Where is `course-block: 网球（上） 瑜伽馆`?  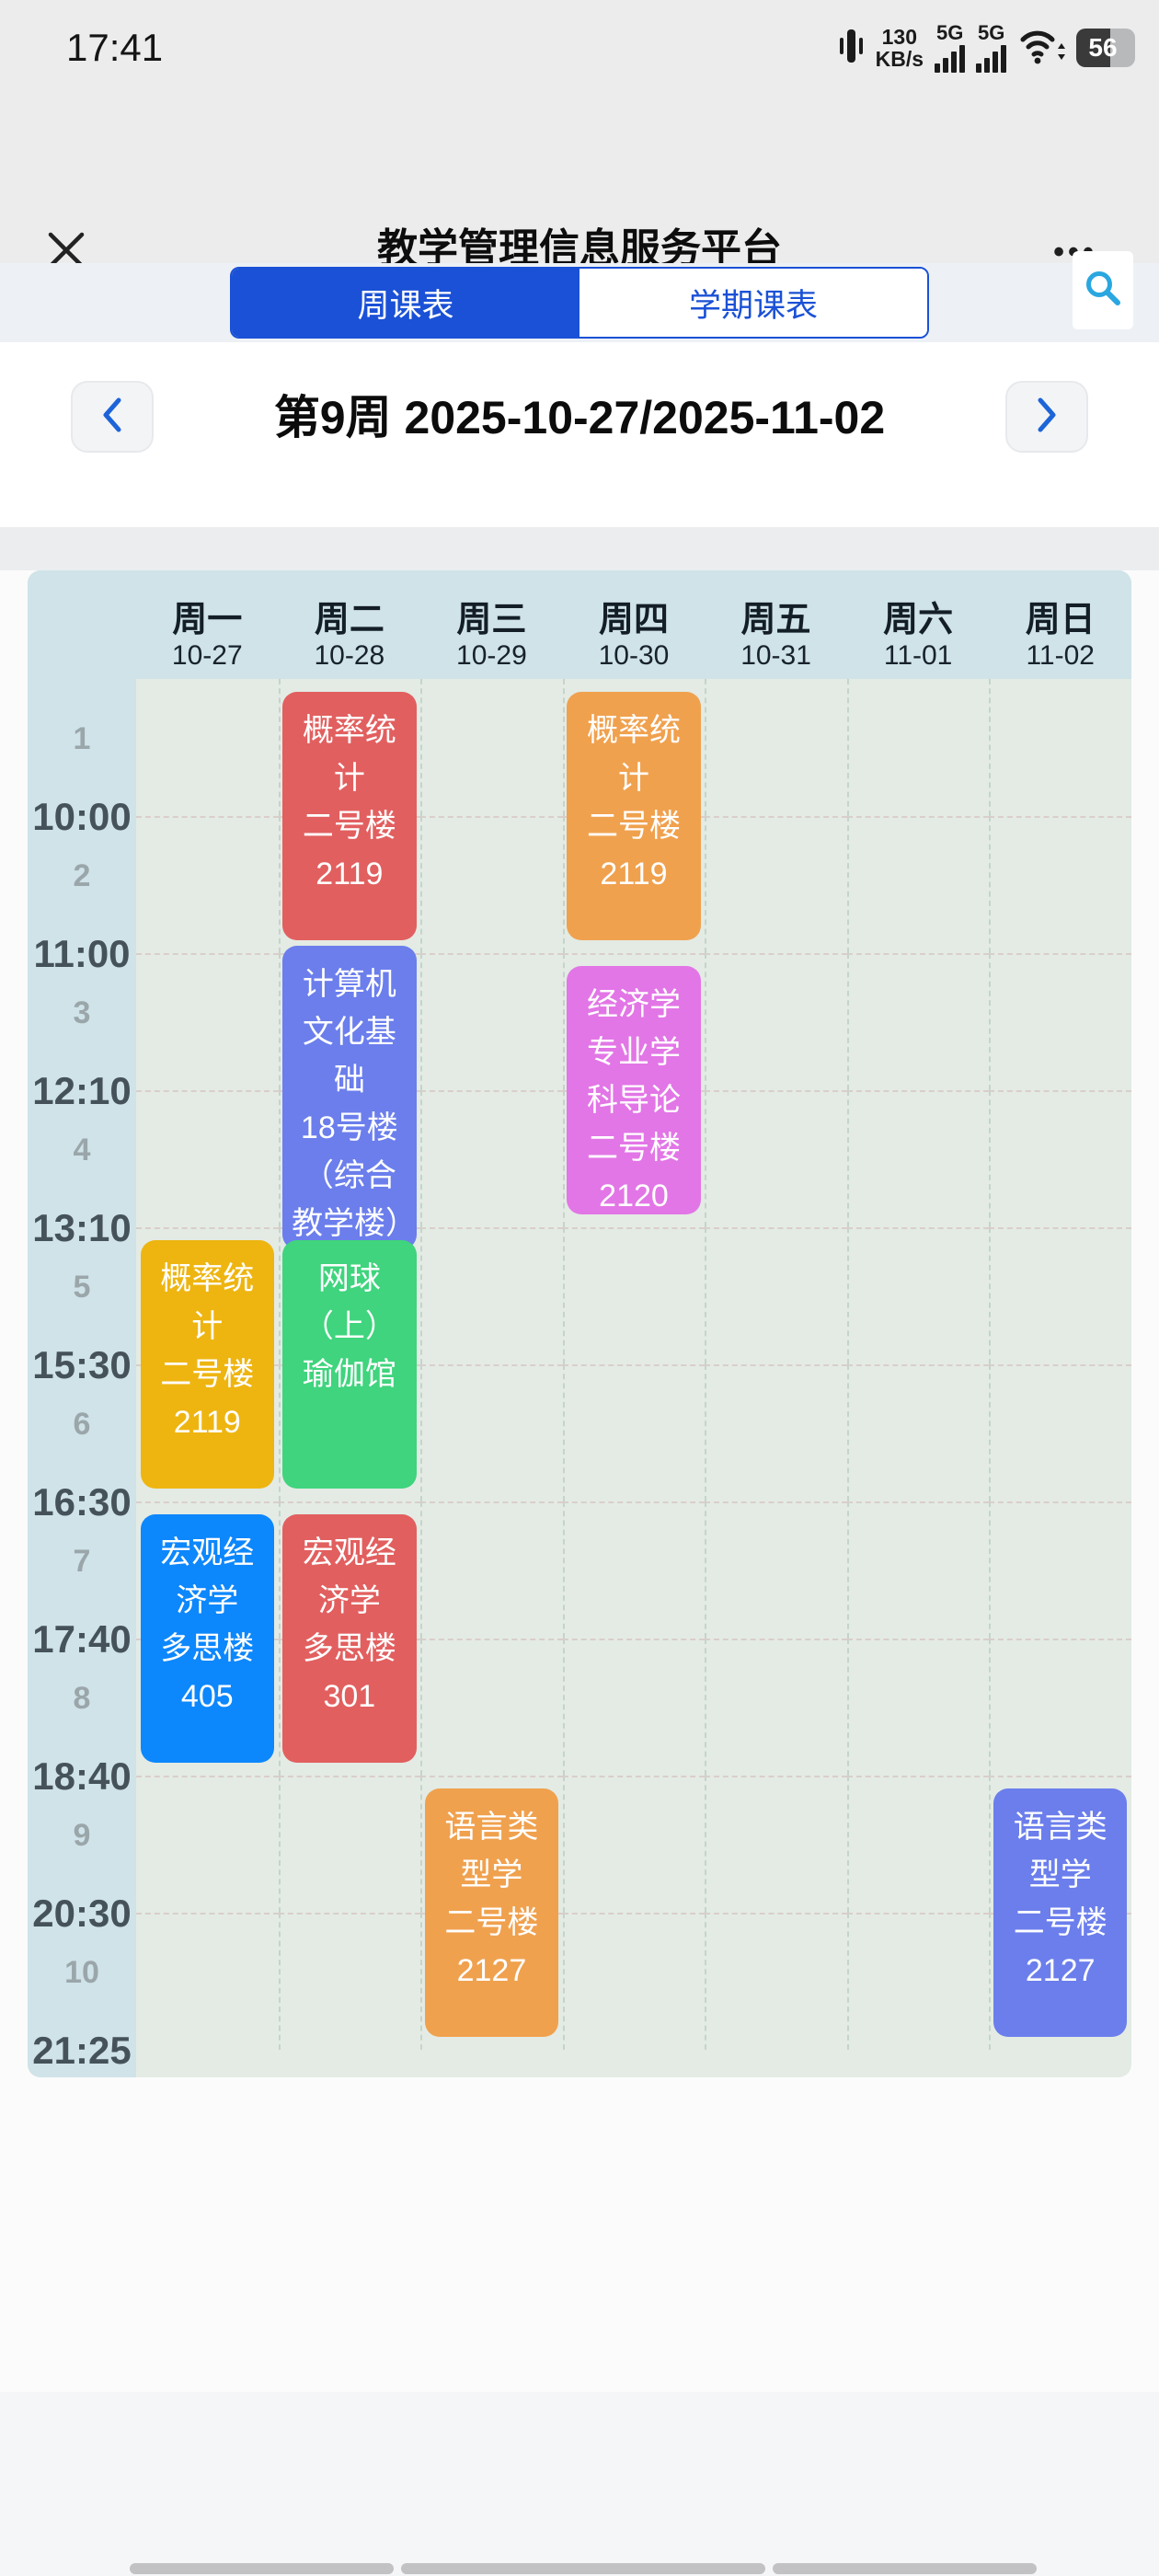 course-block: 网球（上） 瑜伽馆 is located at coordinates (349, 1364).